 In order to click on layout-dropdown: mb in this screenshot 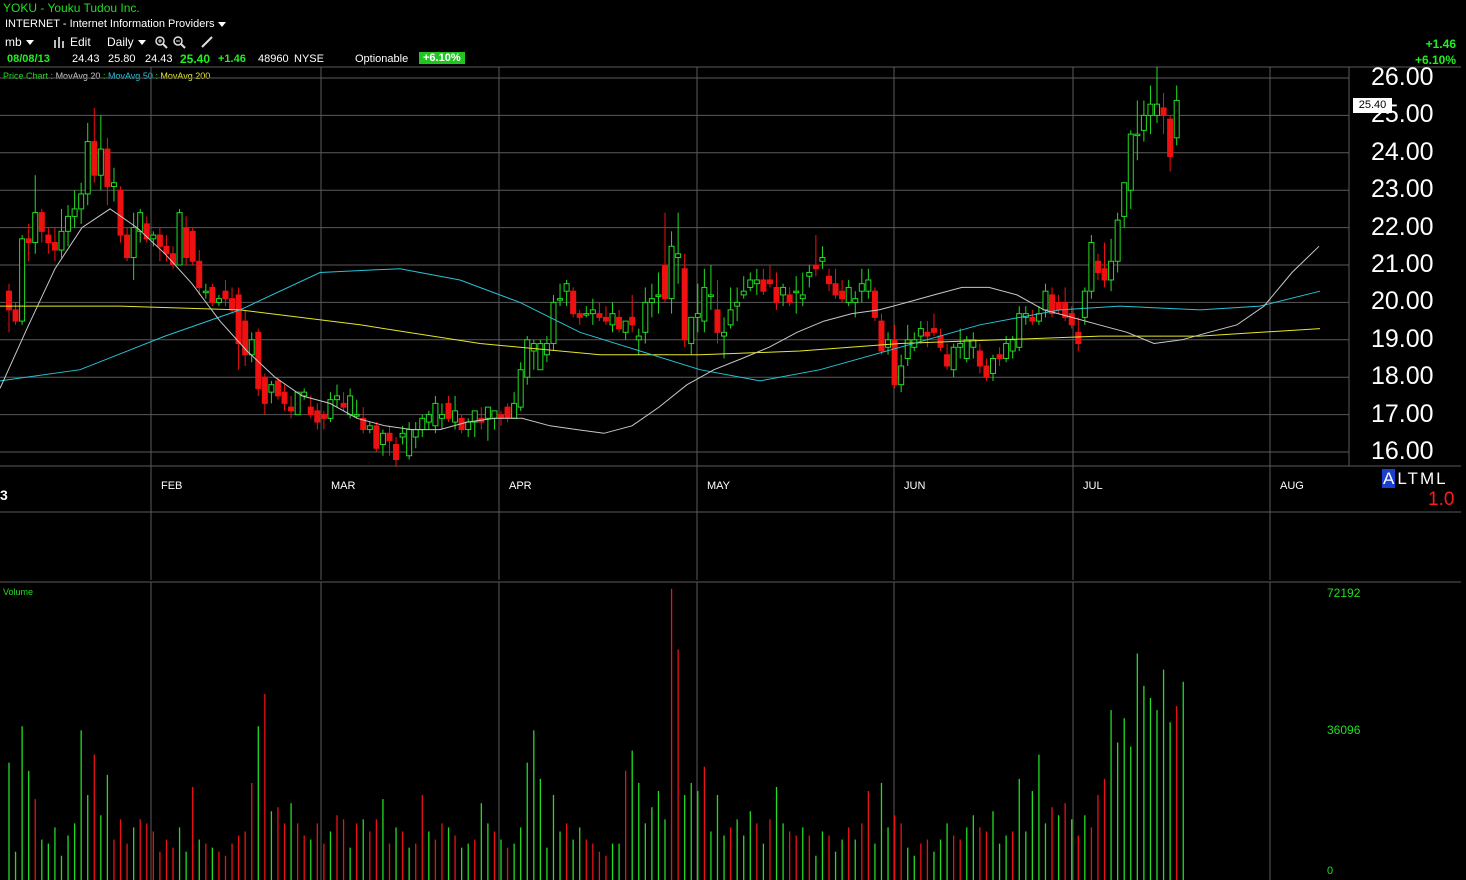, I will do `click(19, 42)`.